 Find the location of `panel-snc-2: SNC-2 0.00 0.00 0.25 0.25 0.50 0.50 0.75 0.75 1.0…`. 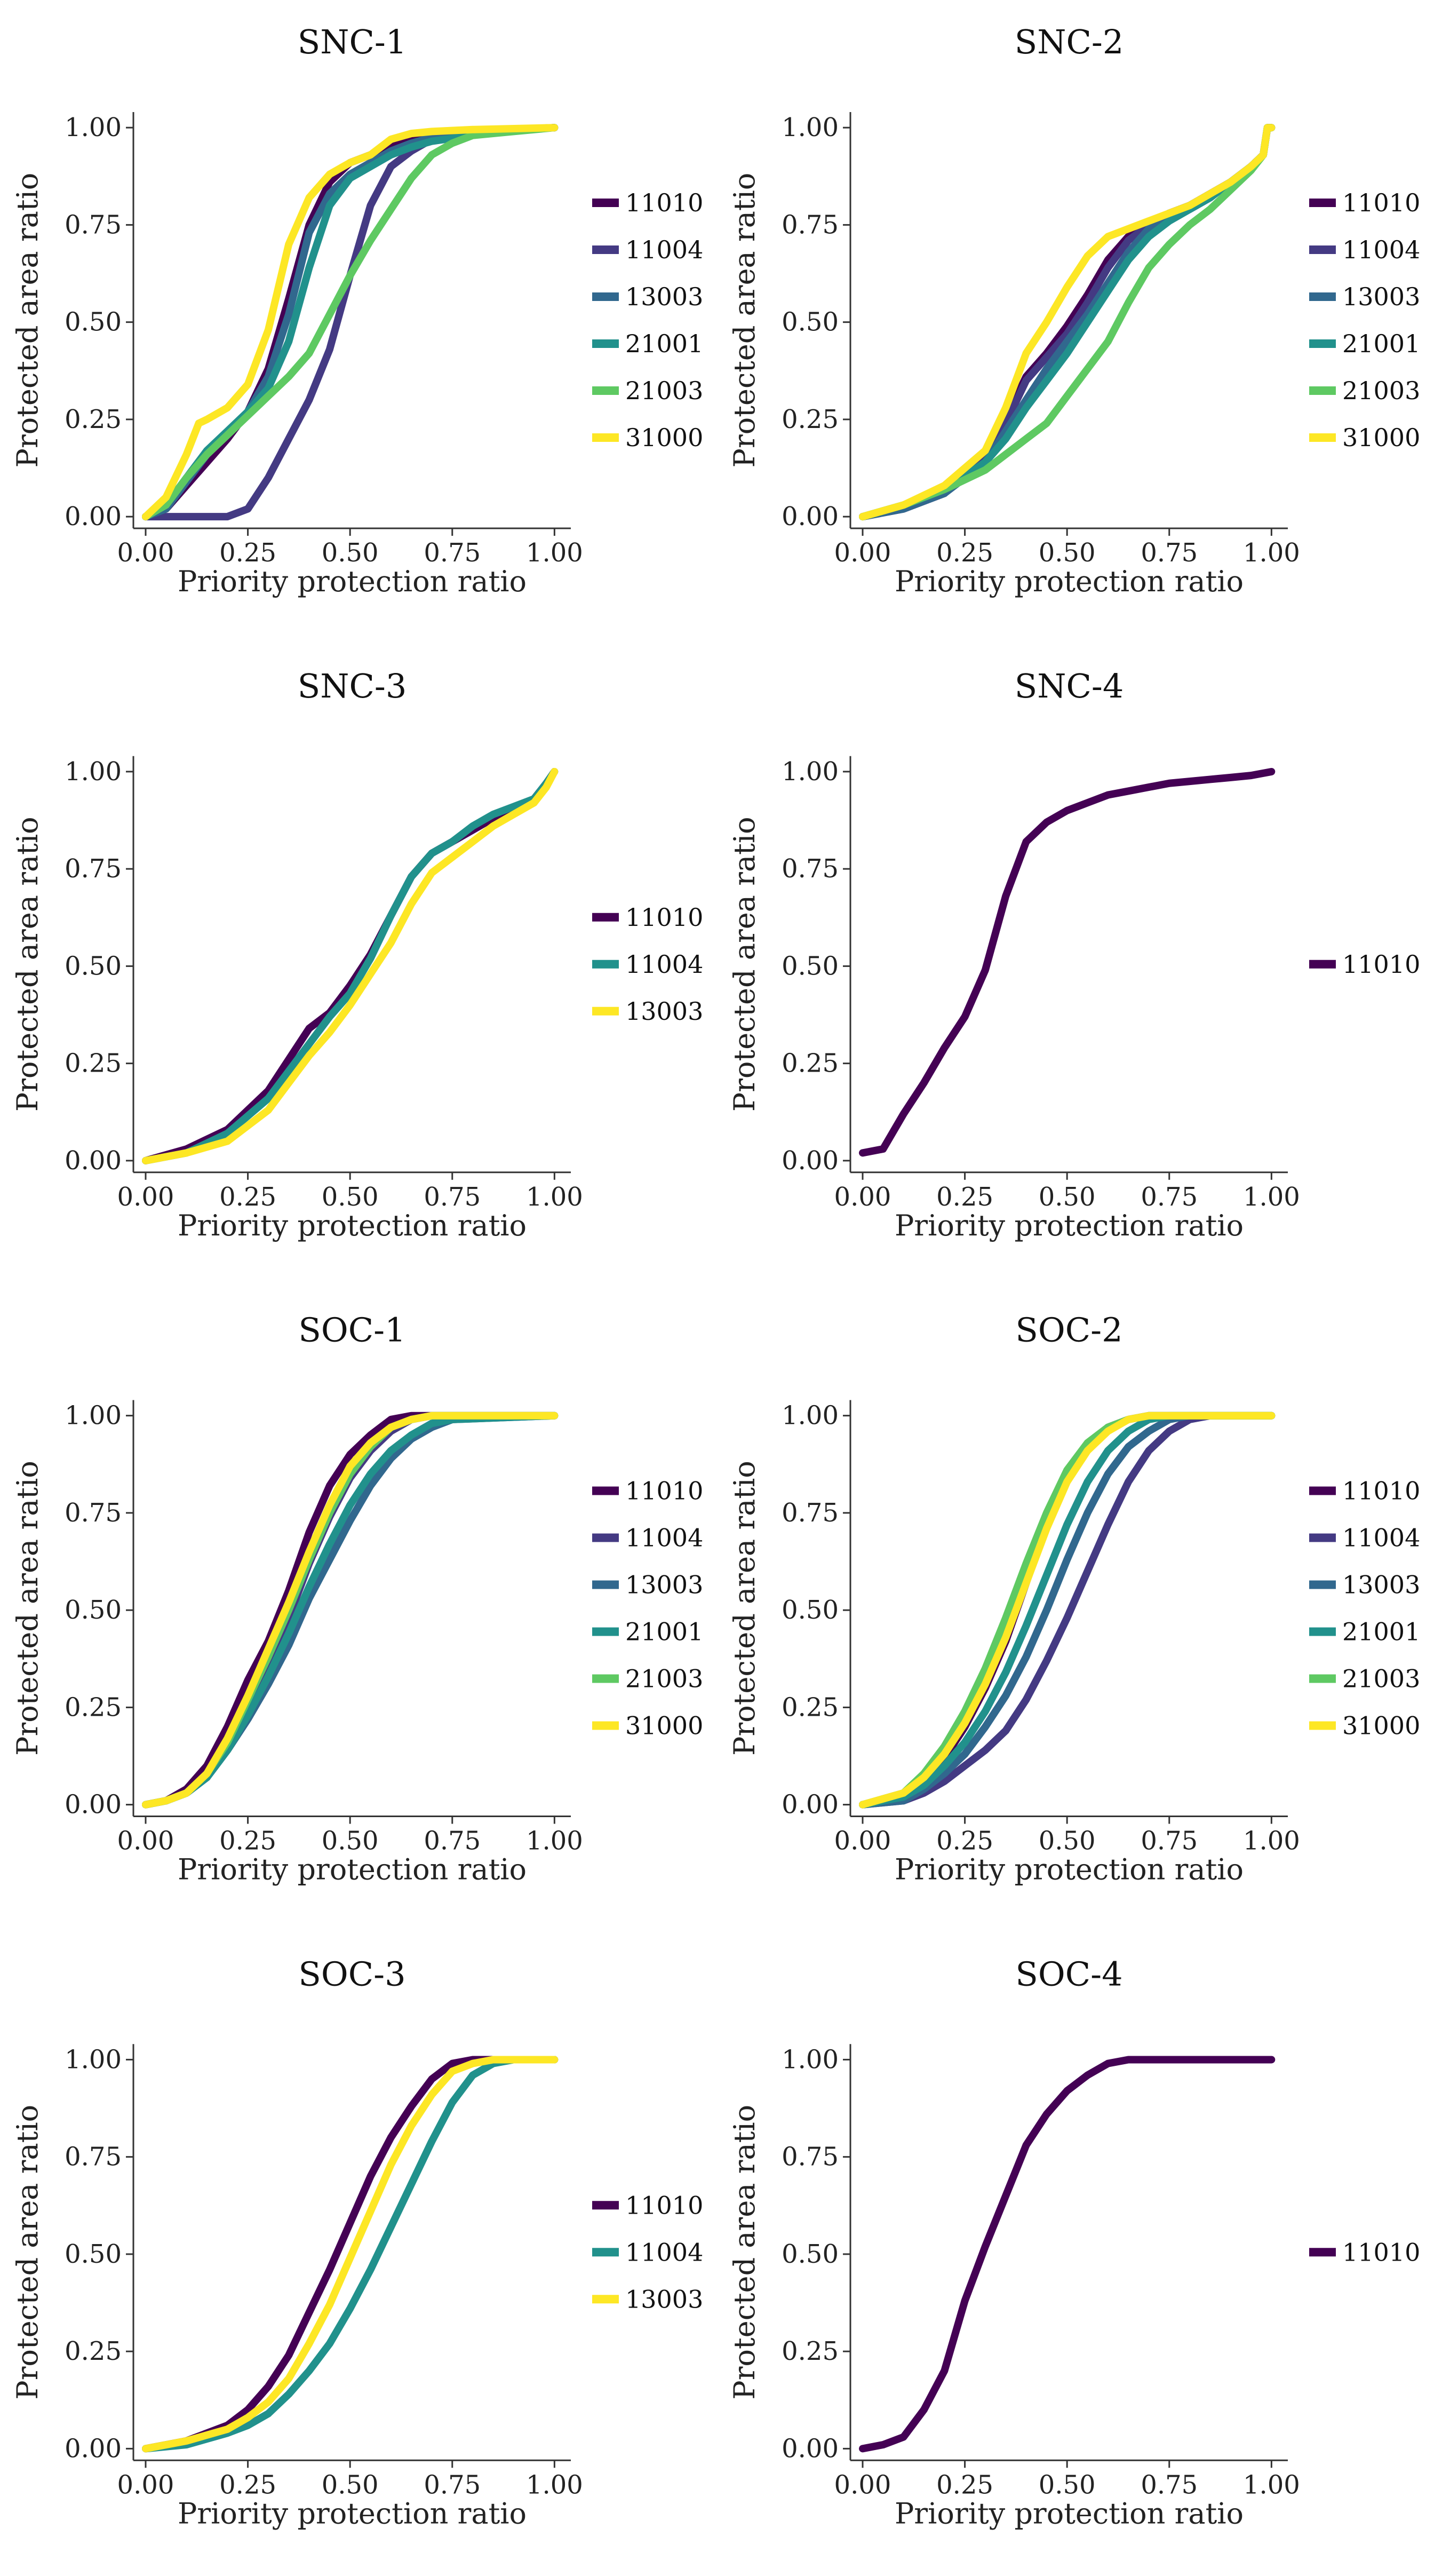

panel-snc-2: SNC-2 0.00 0.00 0.25 0.25 0.50 0.50 0.75 0.75 1.0… is located at coordinates (1074, 310).